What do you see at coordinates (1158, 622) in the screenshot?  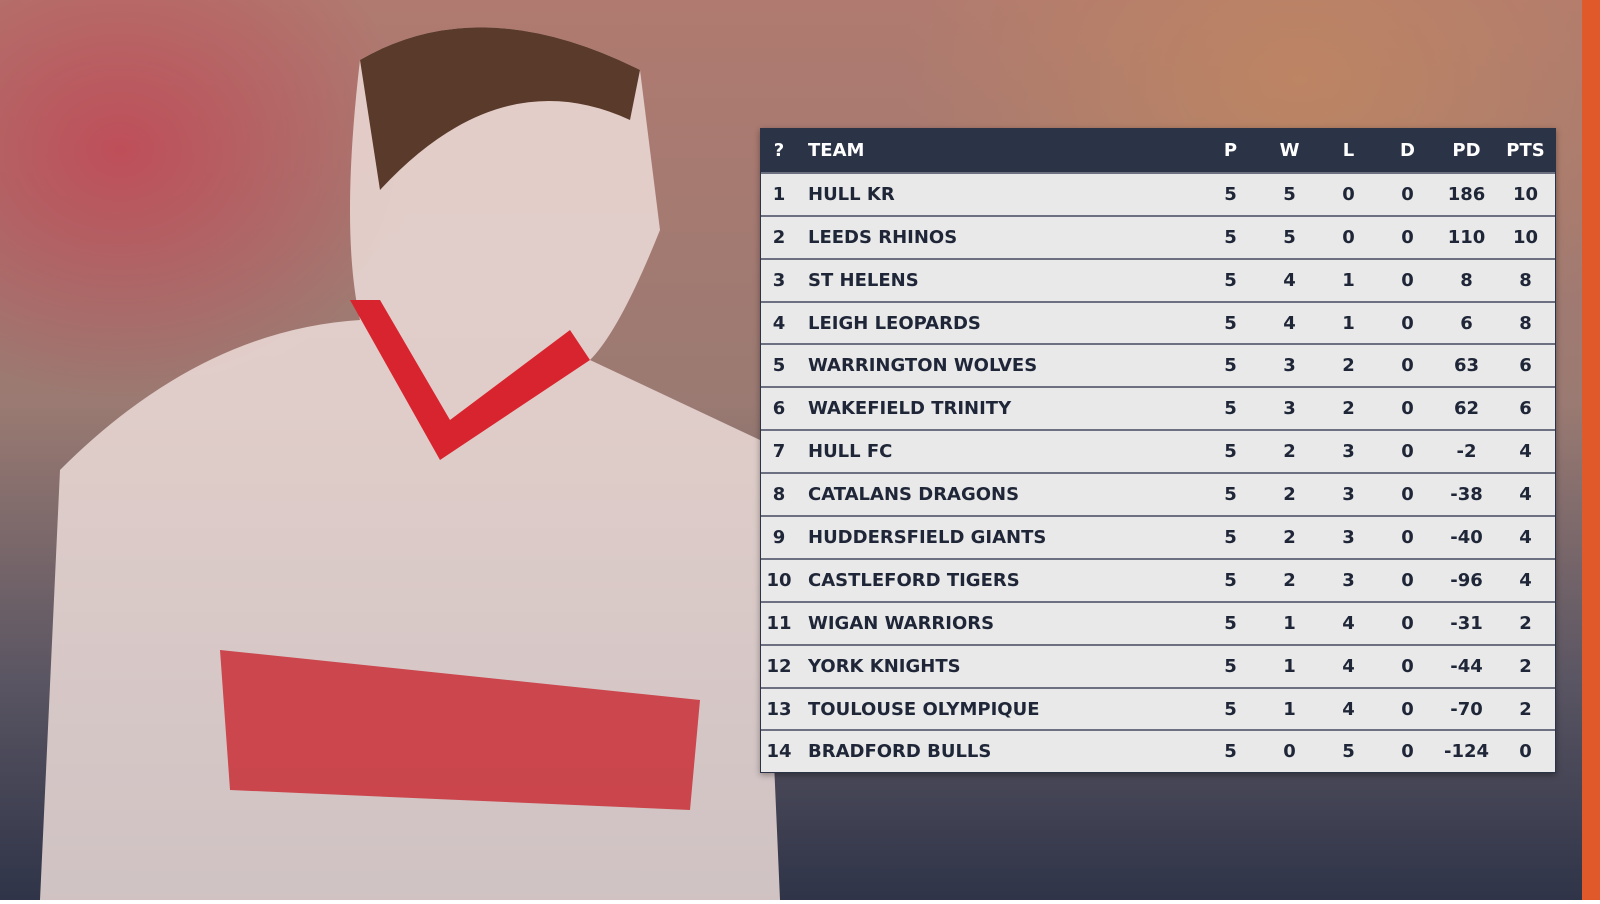 I see `table-row: 11 WIGAN WARRIORS 5 1 4 0 -31 2` at bounding box center [1158, 622].